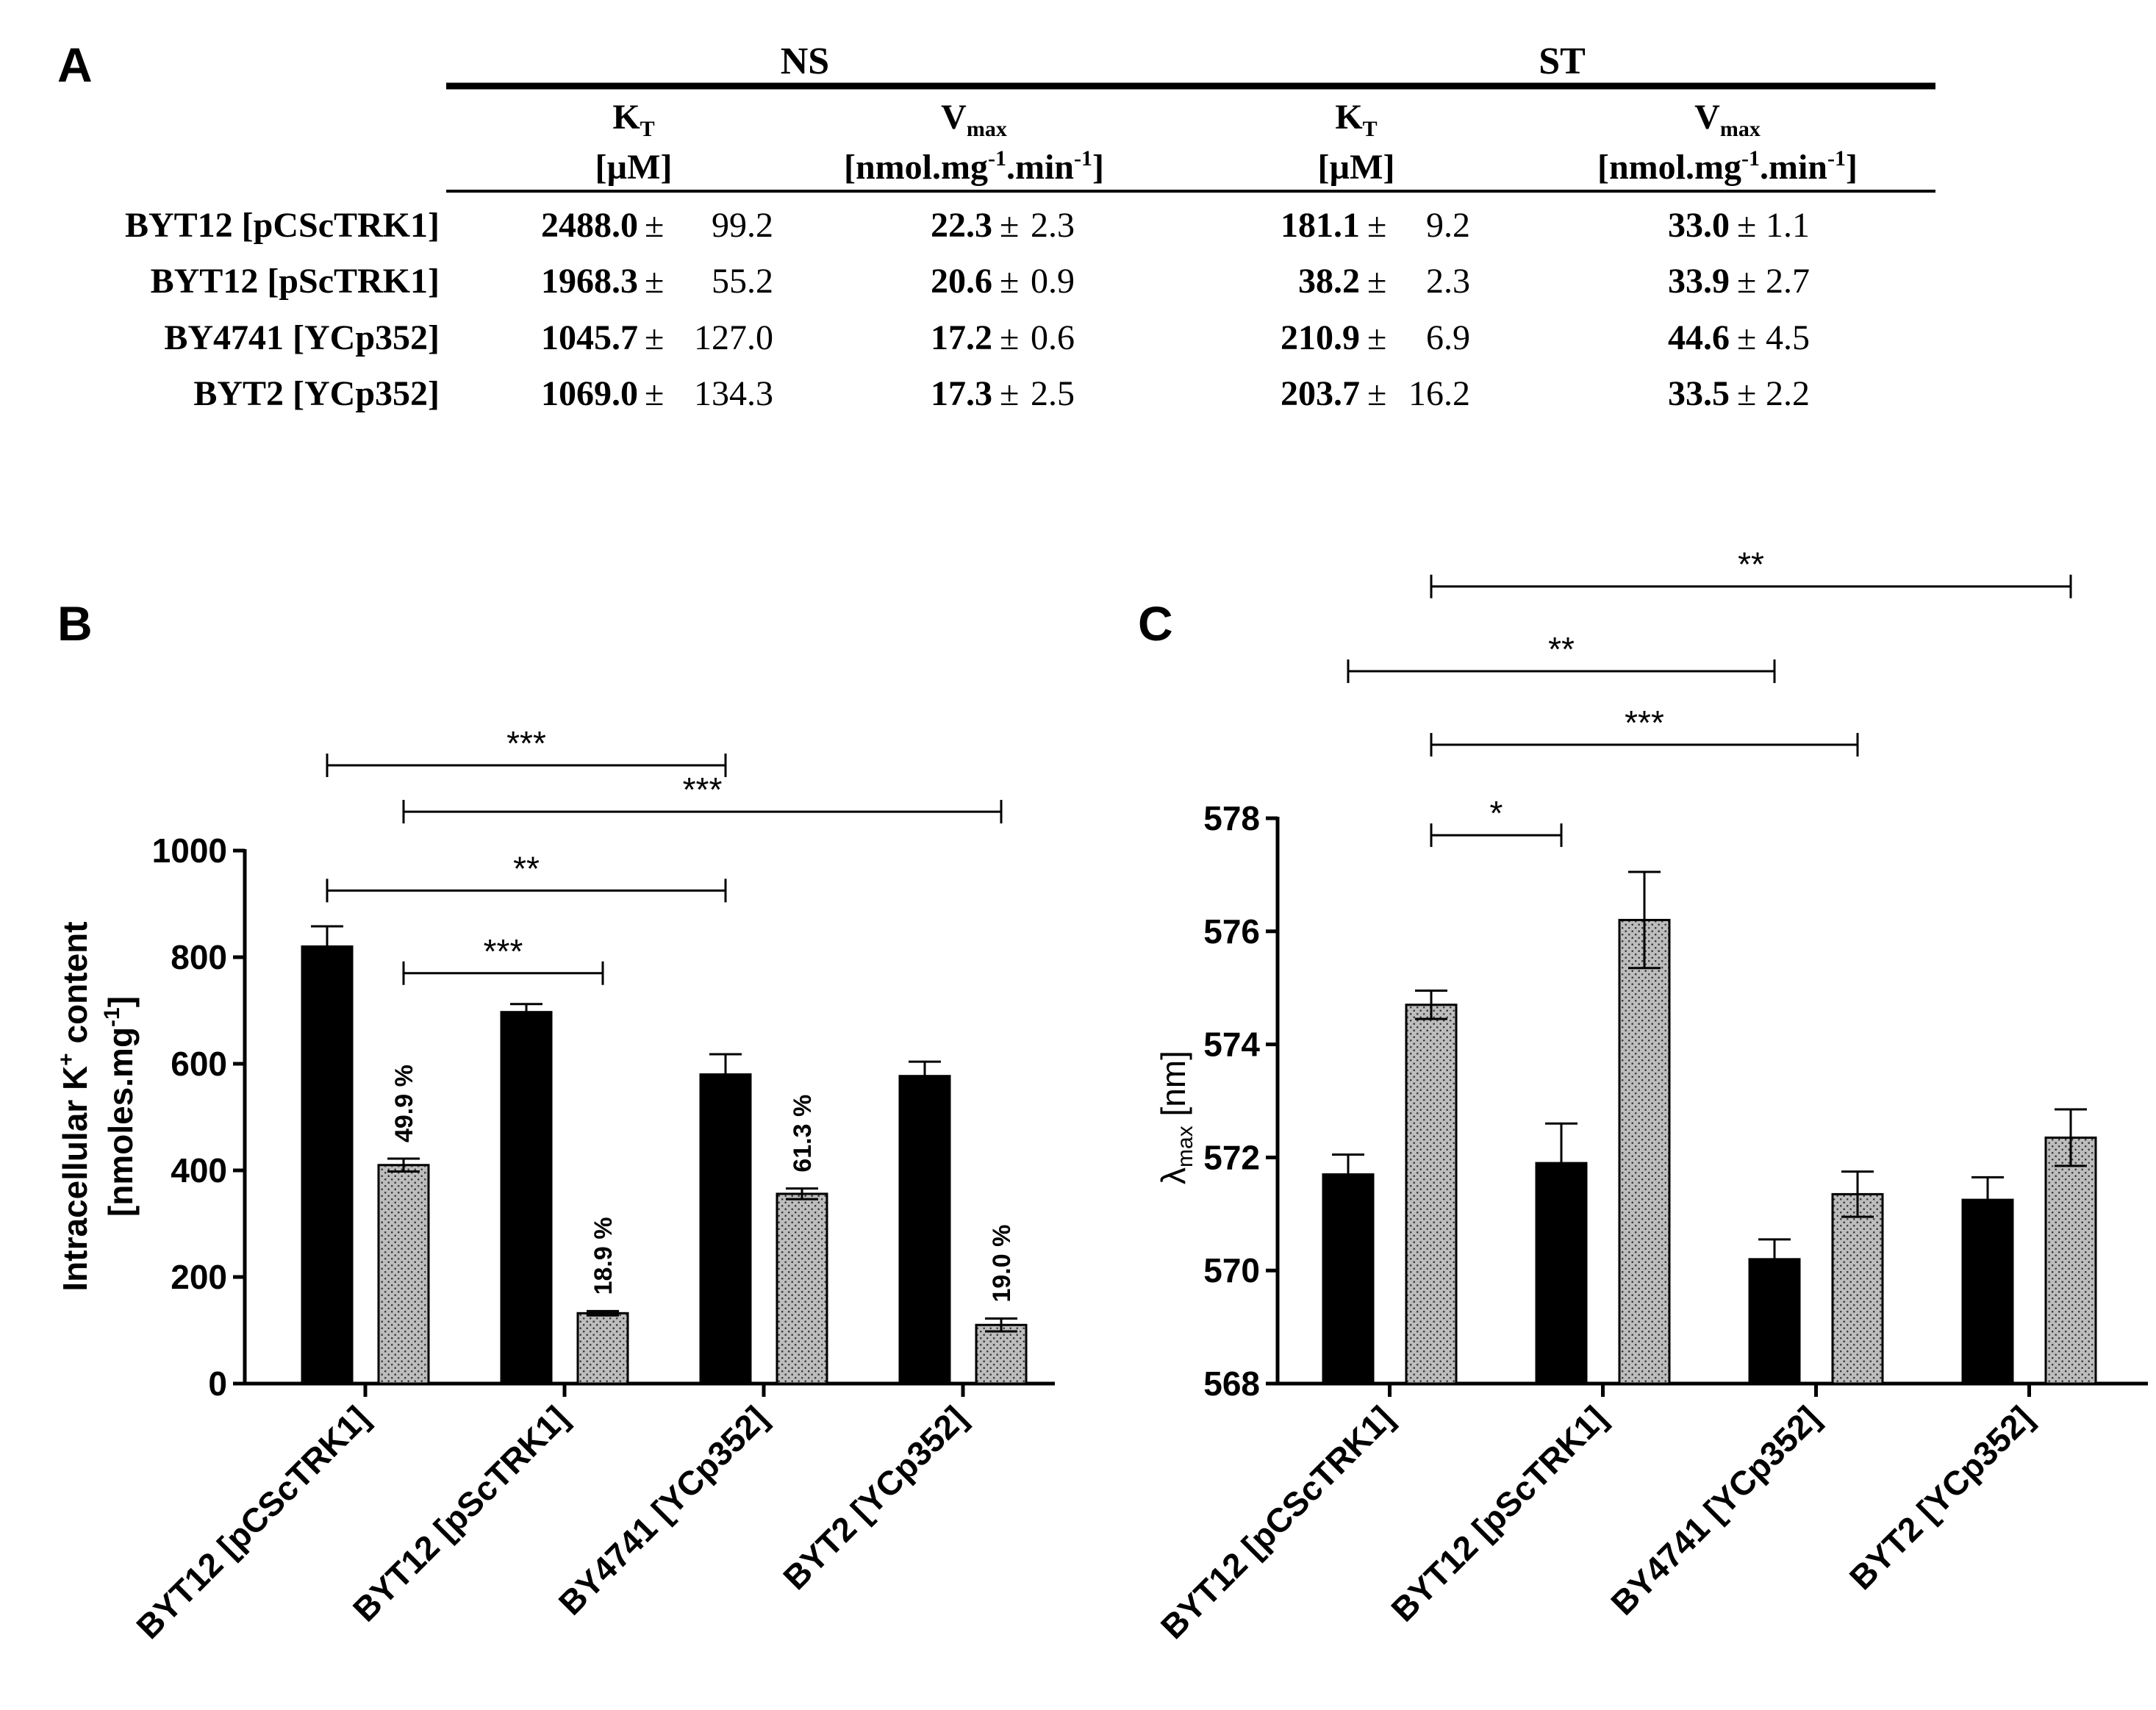  I want to click on table-cell-sd: 1.1, so click(1788, 225).